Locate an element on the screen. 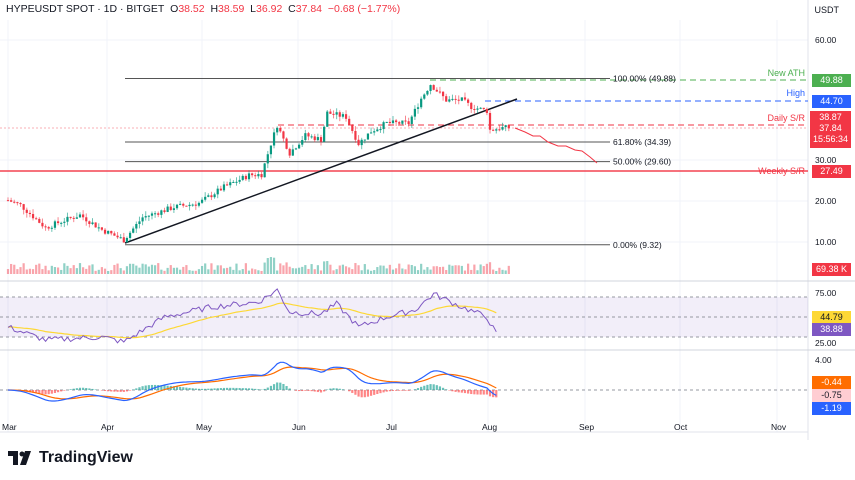  symbol-title: HYPEUSDT SPOT · 1D · BITGET is located at coordinates (85, 9).